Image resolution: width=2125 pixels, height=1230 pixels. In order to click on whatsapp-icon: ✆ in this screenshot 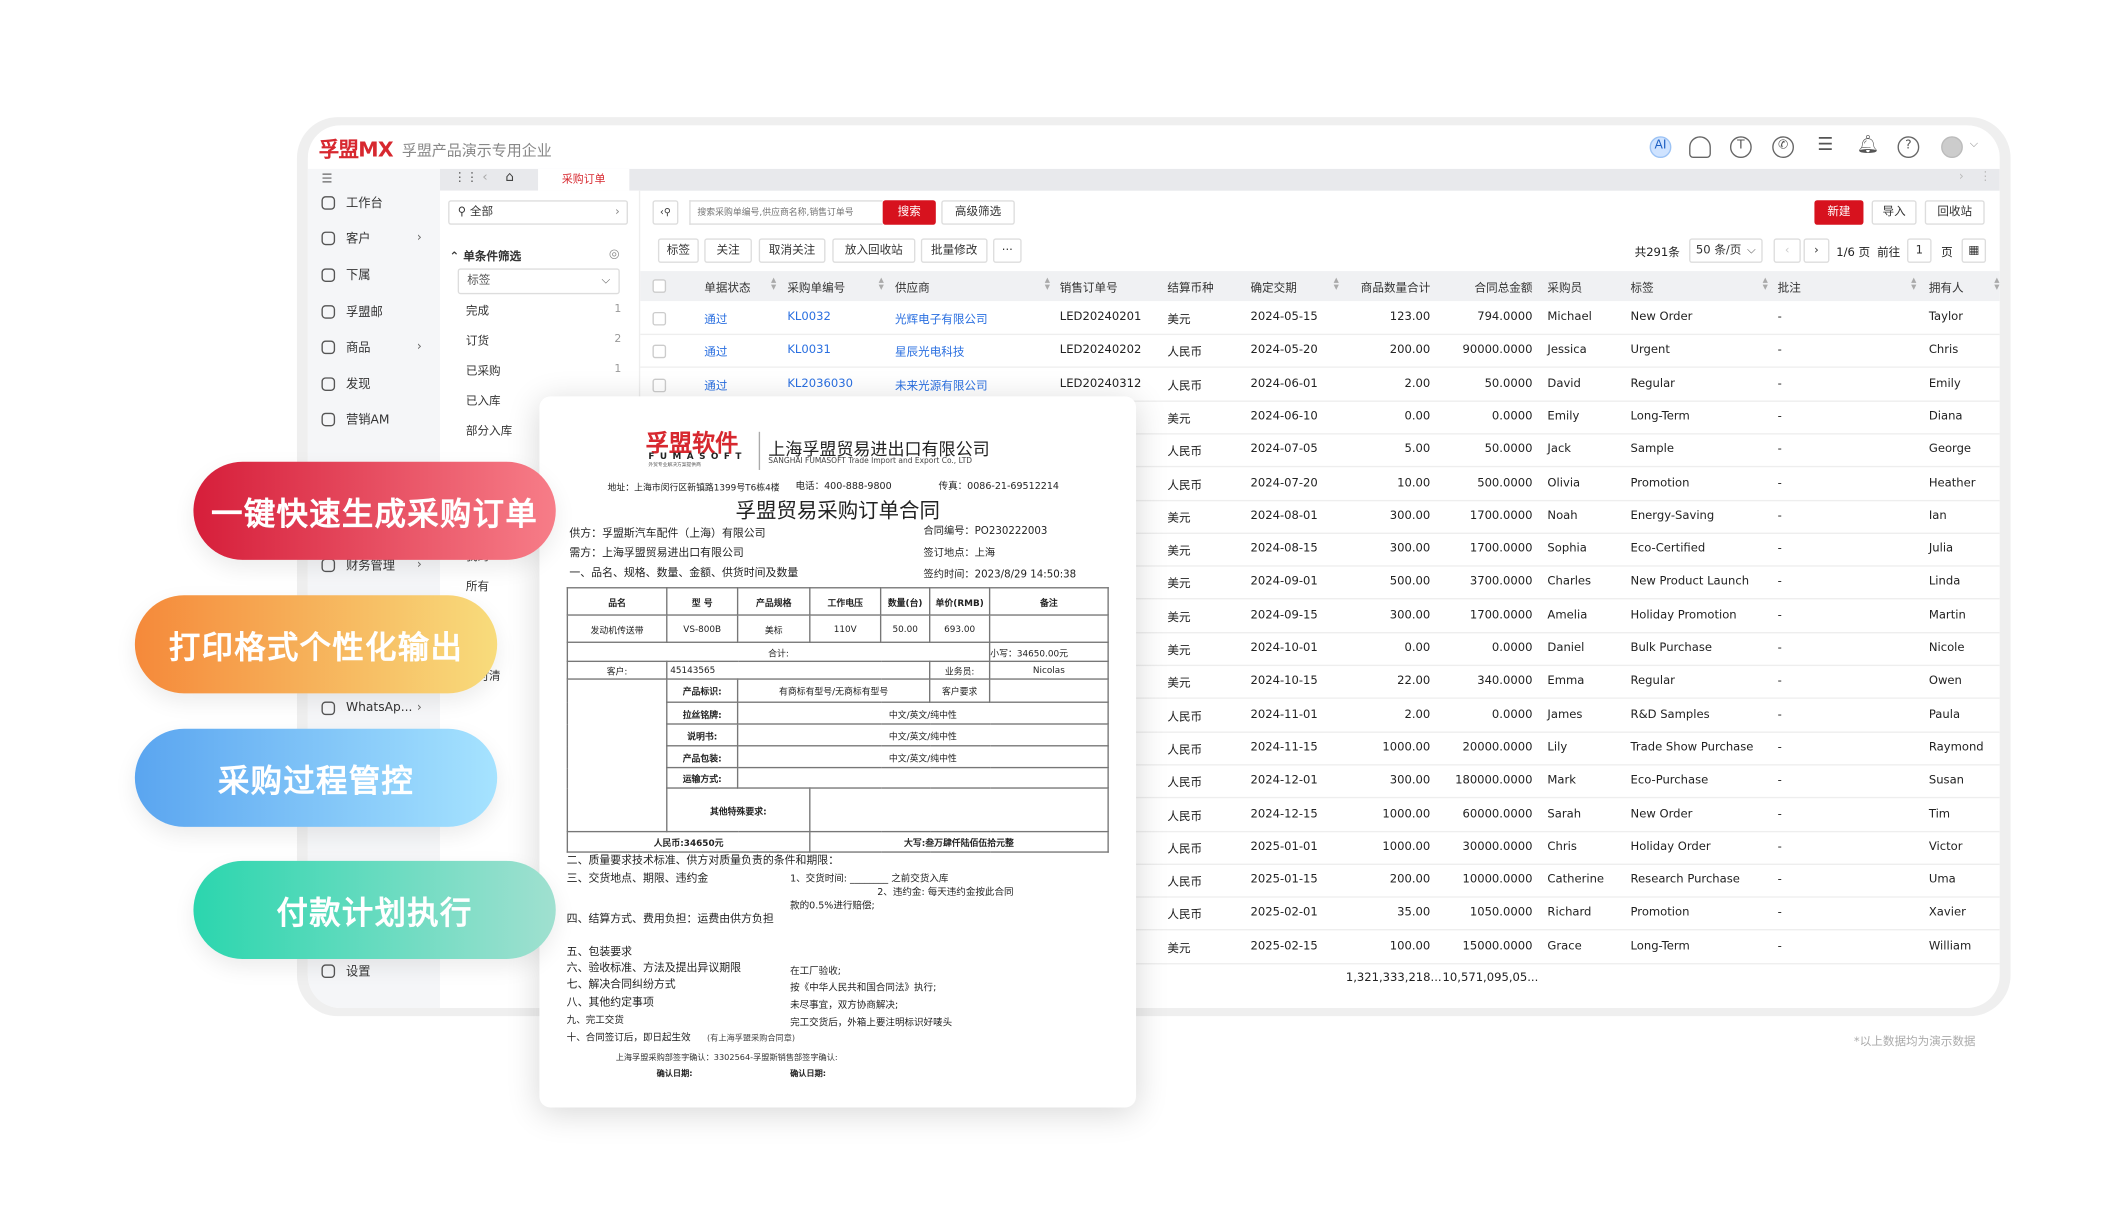, I will do `click(1783, 147)`.